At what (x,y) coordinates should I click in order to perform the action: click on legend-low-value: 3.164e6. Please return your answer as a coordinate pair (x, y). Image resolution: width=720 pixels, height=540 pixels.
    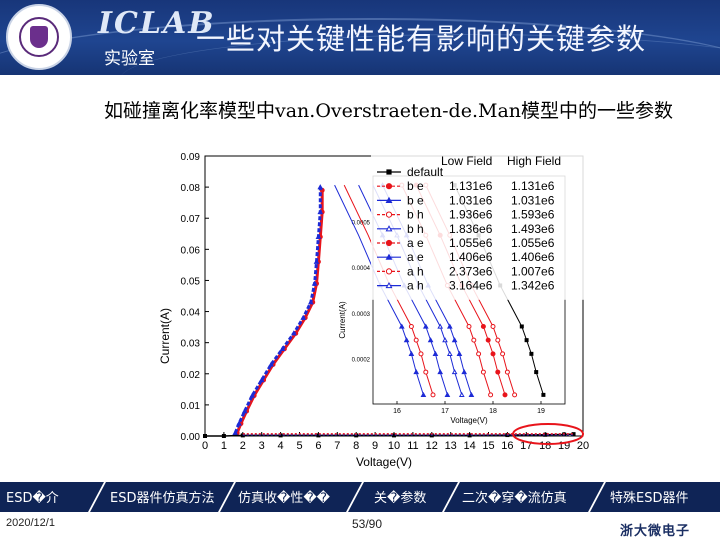
    Looking at the image, I should click on (471, 286).